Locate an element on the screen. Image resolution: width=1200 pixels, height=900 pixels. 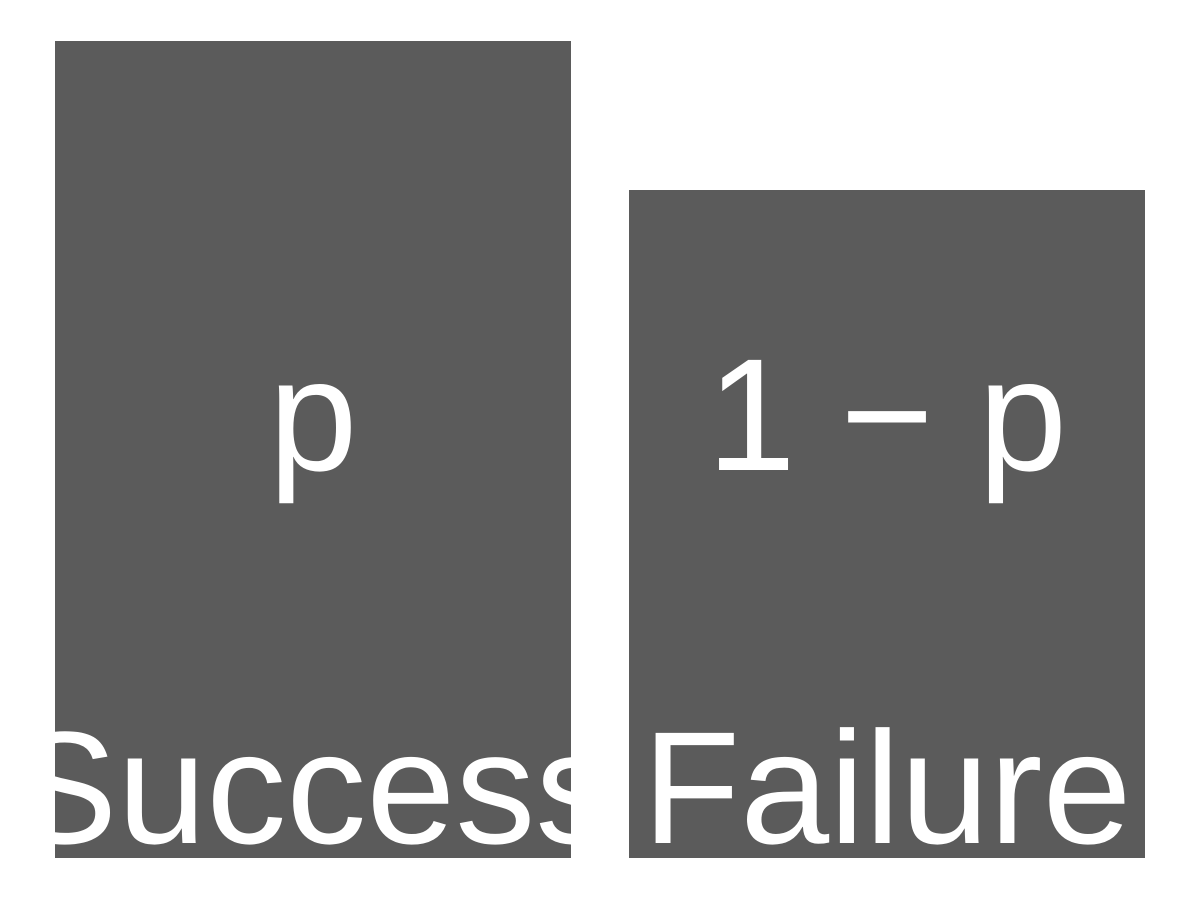
value-label-failure: 1 − p is located at coordinates (887, 414).